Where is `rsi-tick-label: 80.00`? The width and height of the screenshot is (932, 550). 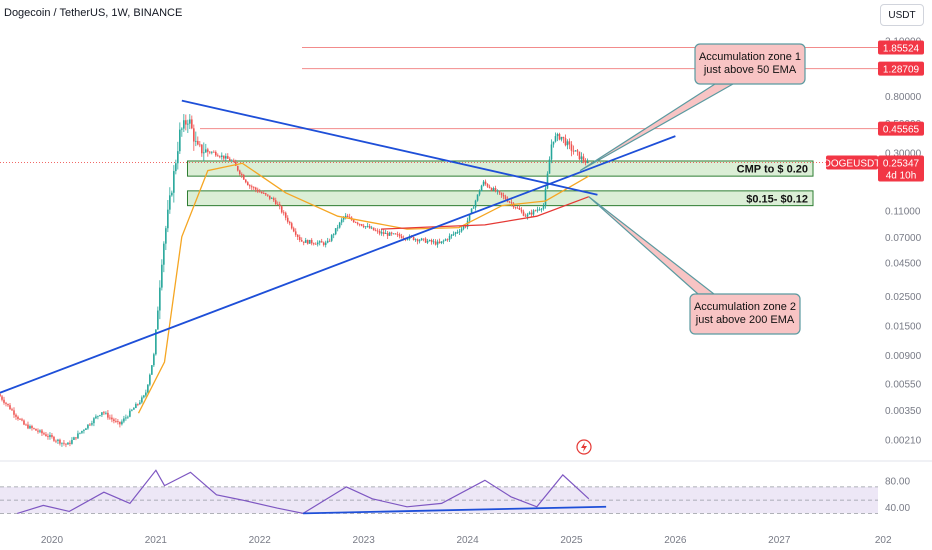
rsi-tick-label: 80.00 is located at coordinates (897, 481).